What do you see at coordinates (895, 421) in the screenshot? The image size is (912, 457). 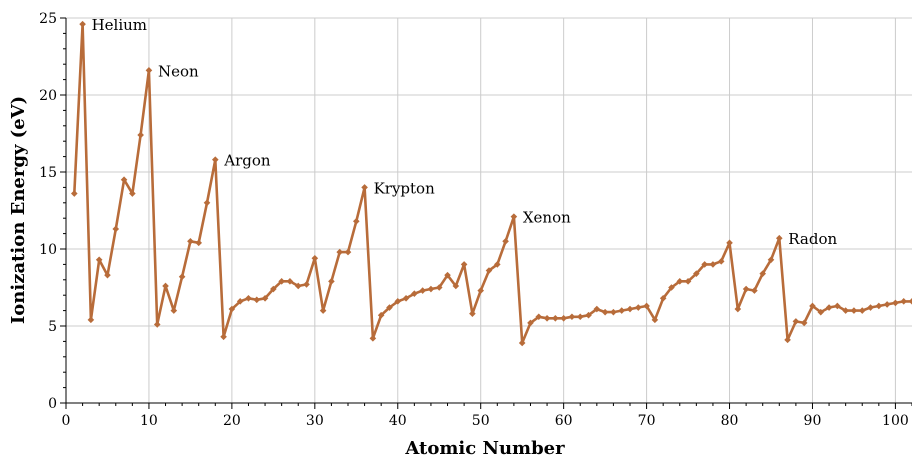 I see `x-tick-label: 100` at bounding box center [895, 421].